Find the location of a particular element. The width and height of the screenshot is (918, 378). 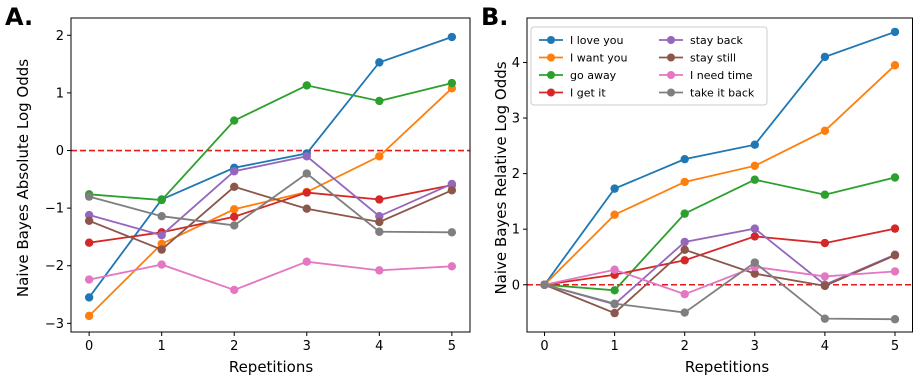

legend-label-go-away: go away is located at coordinates (593, 75).